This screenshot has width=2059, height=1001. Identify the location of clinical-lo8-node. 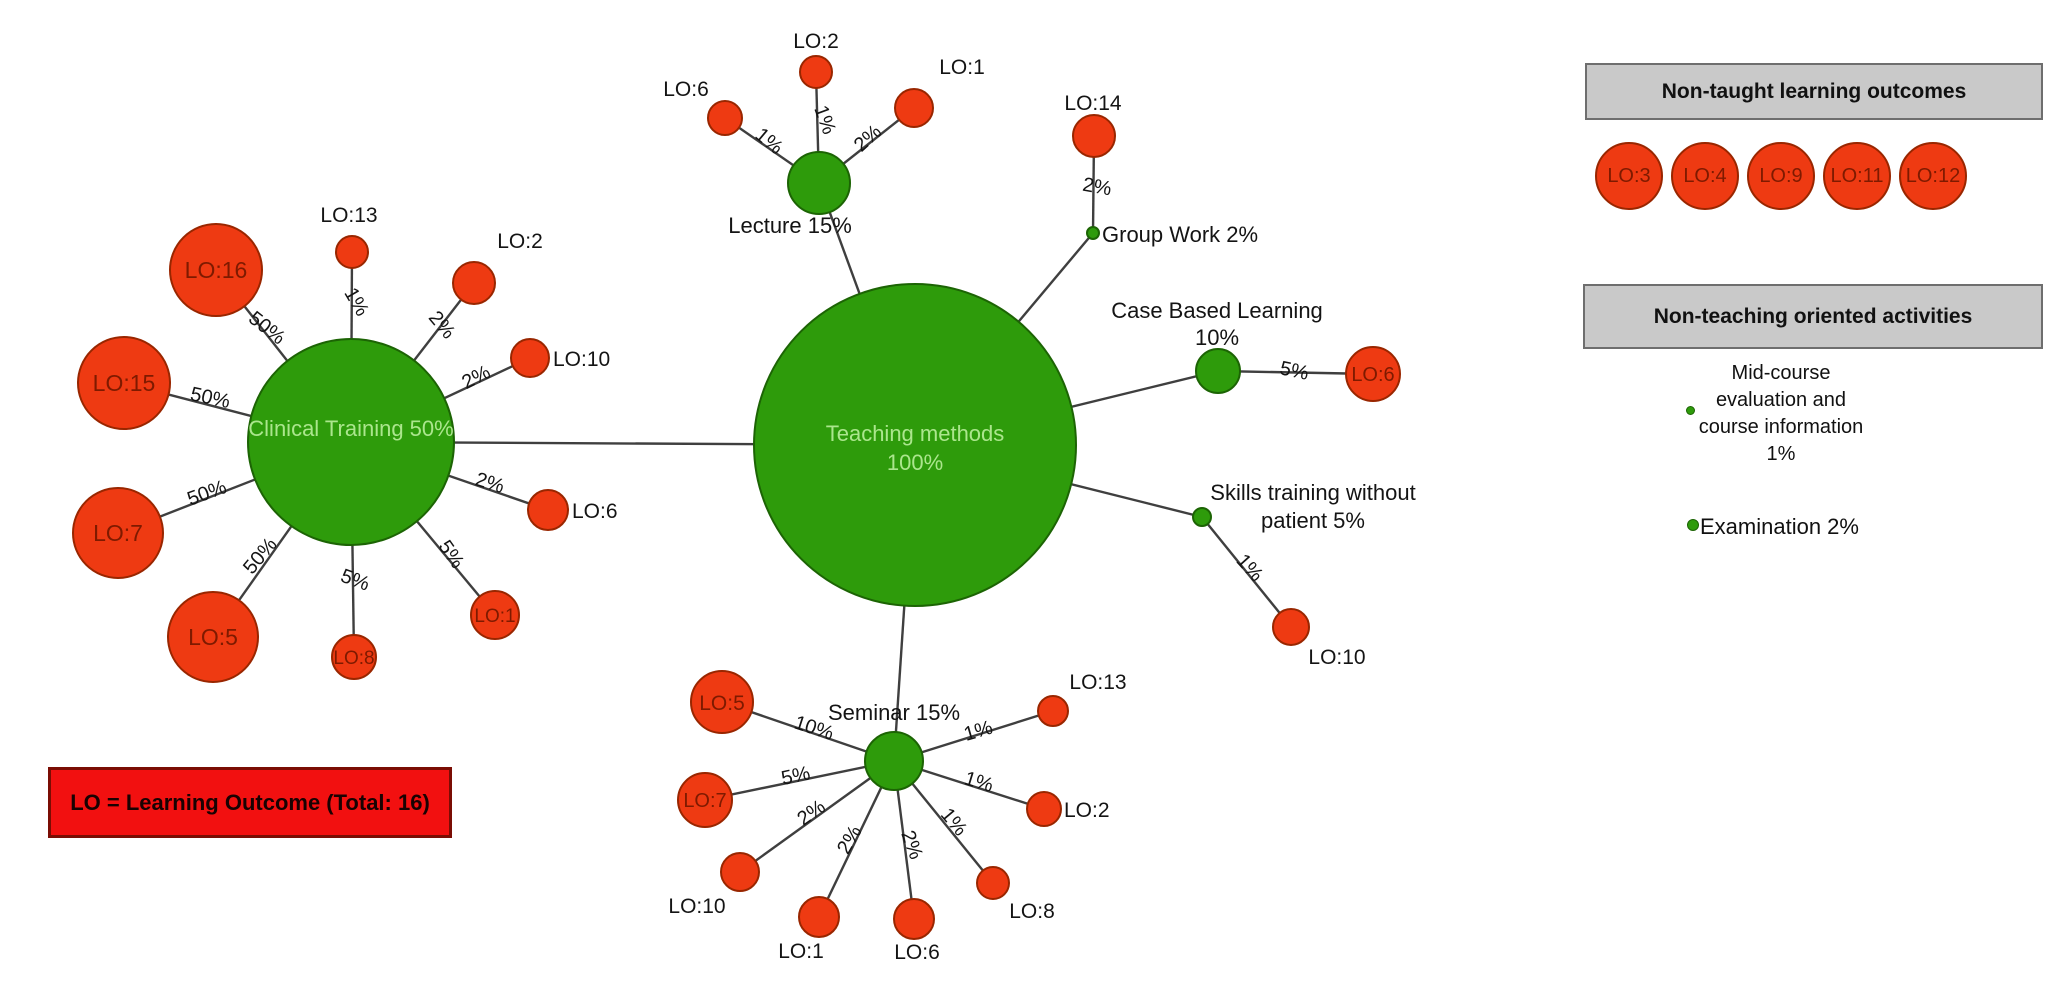
(354, 657).